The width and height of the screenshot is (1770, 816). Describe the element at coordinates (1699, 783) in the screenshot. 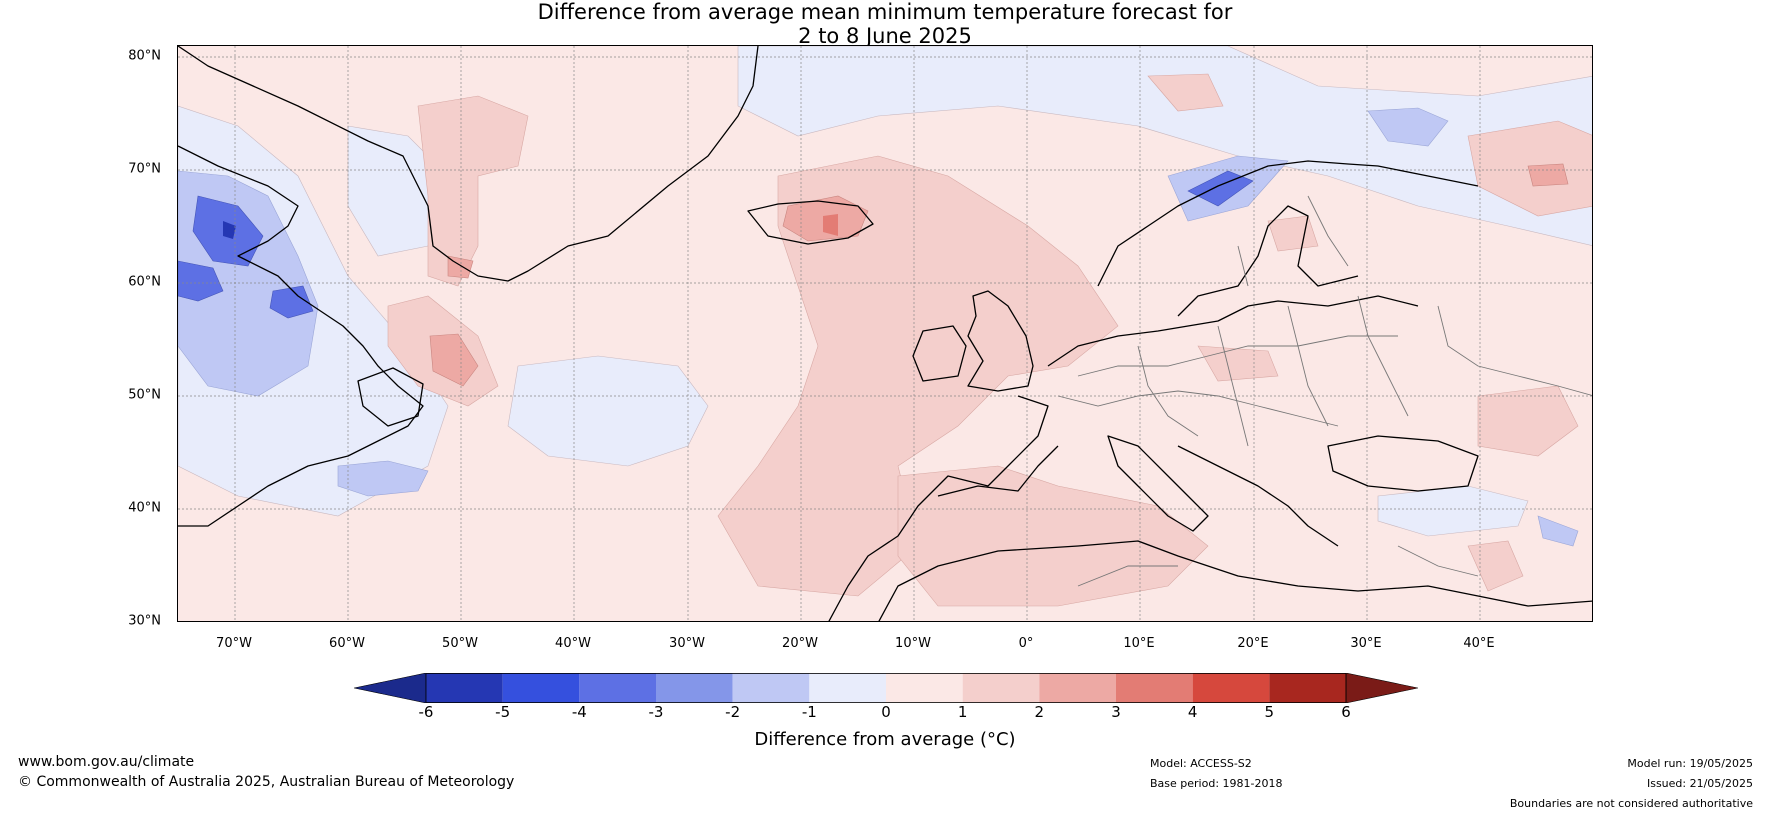

I see `issued-text: Issued: 21/05/2025` at that location.